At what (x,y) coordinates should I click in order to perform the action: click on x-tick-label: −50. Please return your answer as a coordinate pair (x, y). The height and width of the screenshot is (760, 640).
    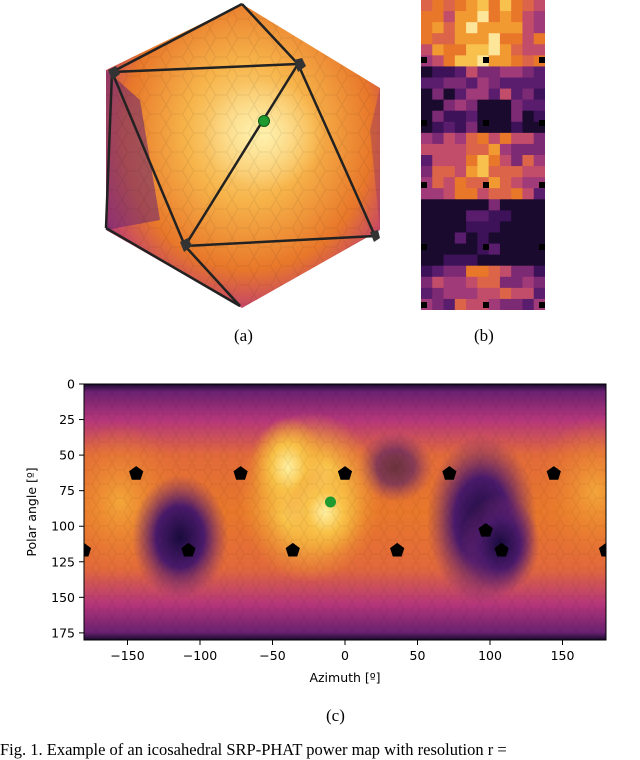
    Looking at the image, I should click on (272, 655).